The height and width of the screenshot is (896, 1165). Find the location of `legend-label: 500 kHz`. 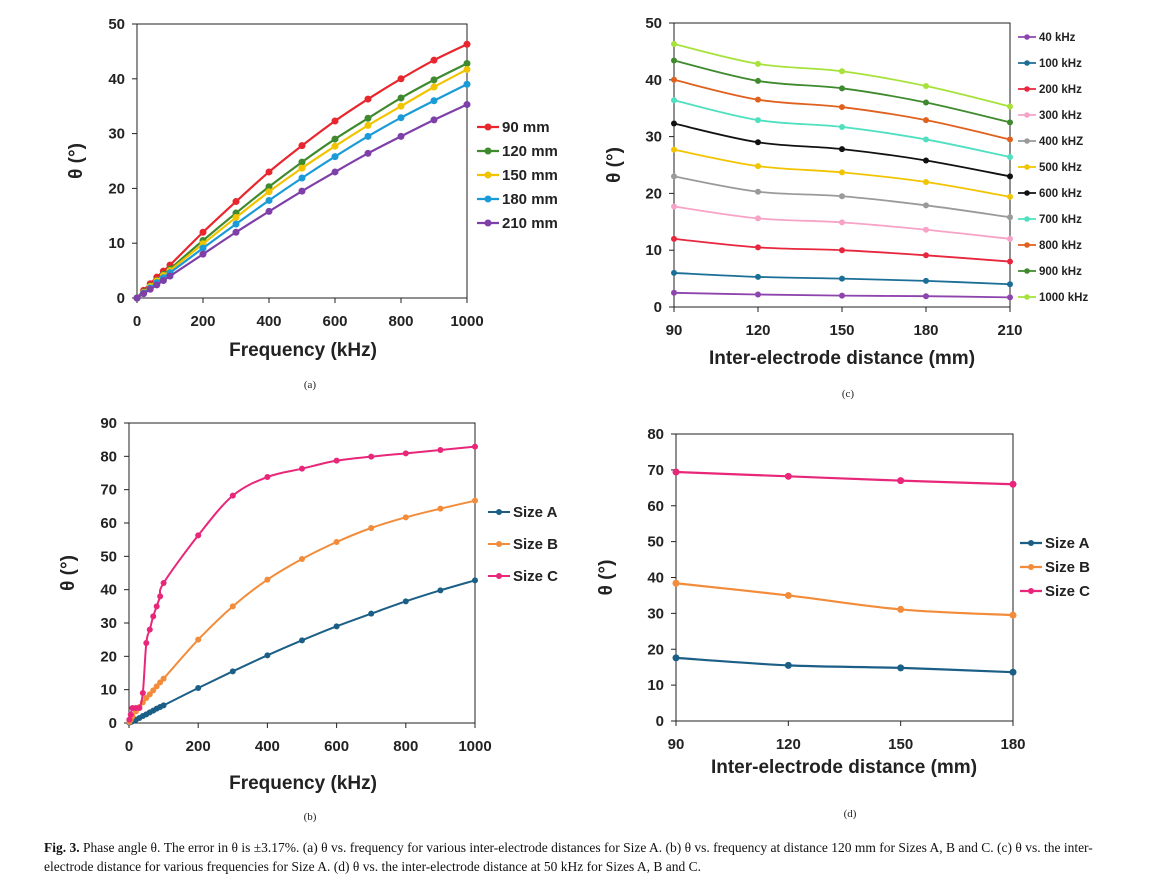

legend-label: 500 kHz is located at coordinates (1060, 168).